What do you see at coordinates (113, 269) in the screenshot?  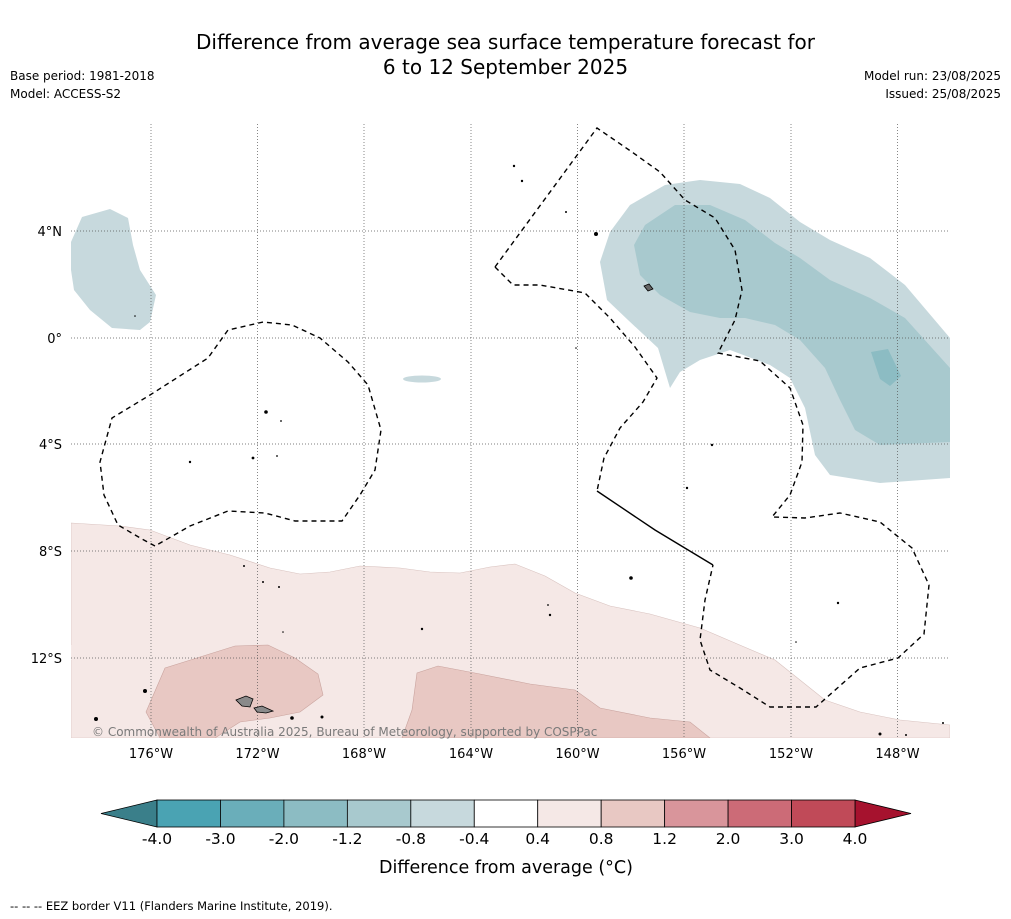 I see `anomaly-region-cool-0.4-west` at bounding box center [113, 269].